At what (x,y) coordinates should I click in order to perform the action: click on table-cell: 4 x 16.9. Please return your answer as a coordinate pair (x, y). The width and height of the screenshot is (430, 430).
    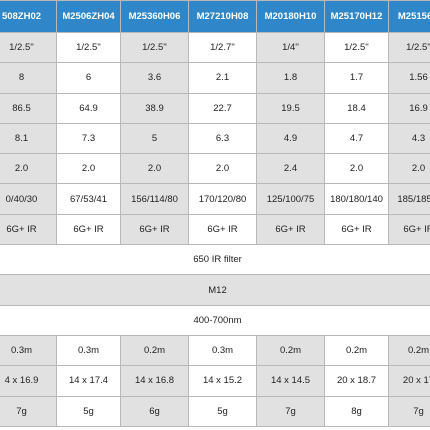
    Looking at the image, I should click on (28, 381).